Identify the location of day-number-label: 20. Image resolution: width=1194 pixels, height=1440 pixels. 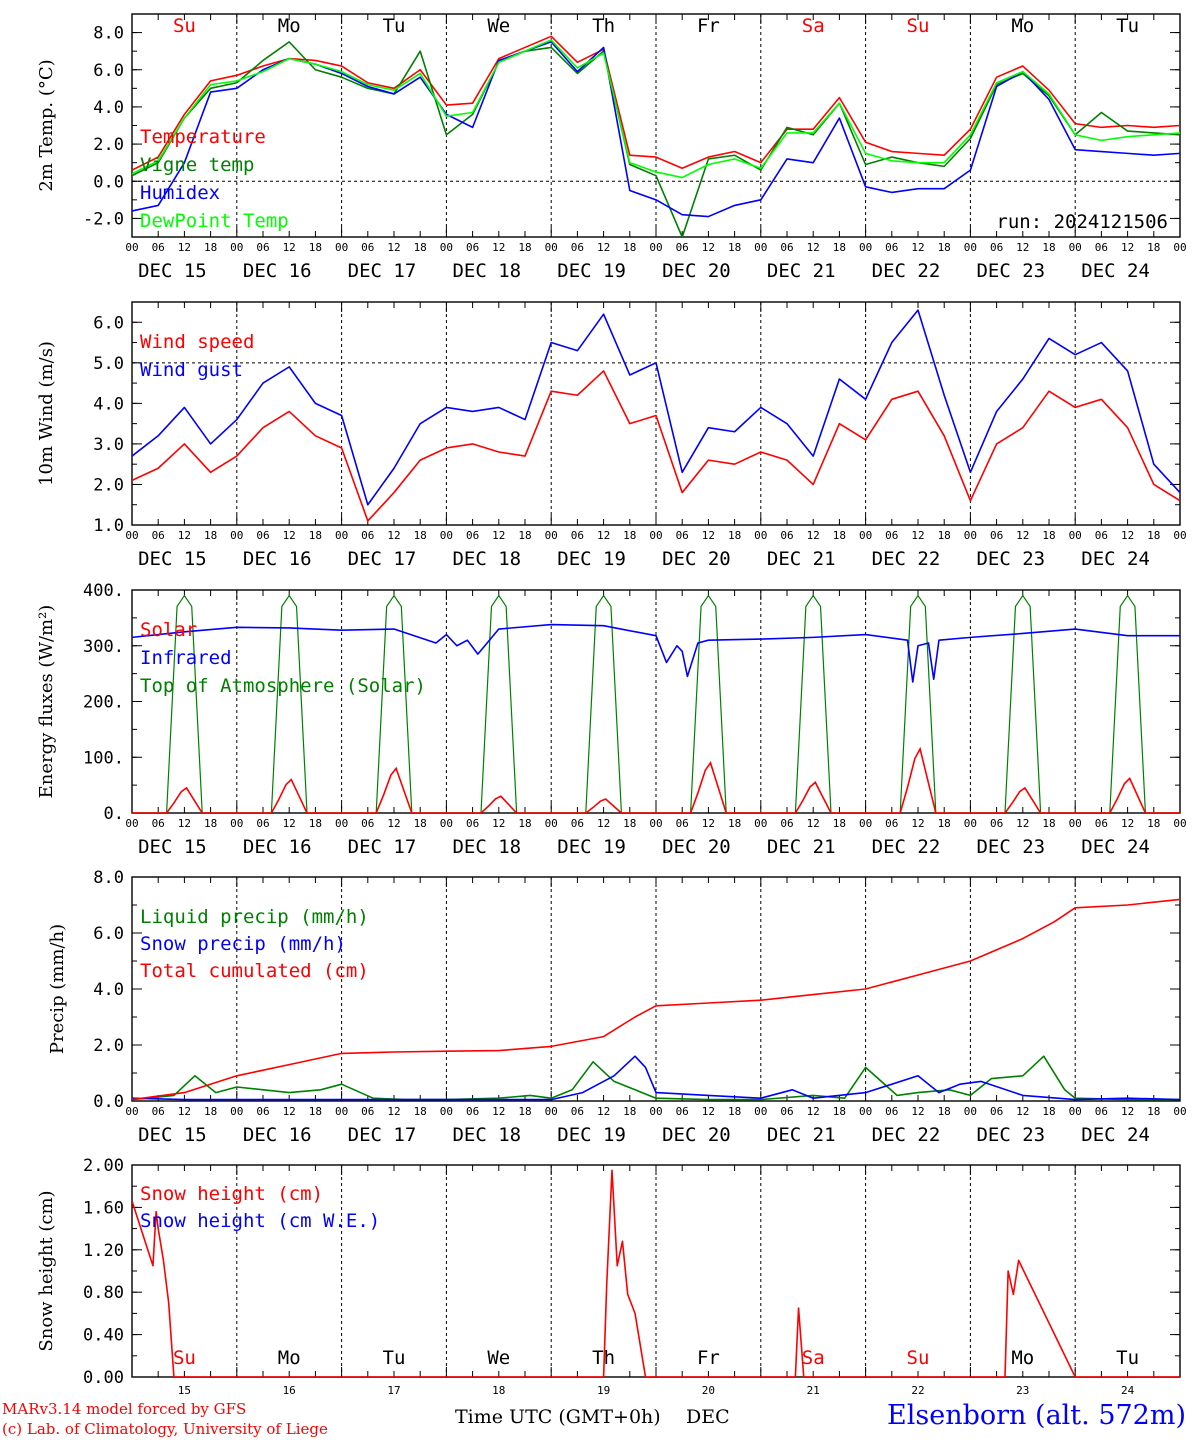
(708, 1390).